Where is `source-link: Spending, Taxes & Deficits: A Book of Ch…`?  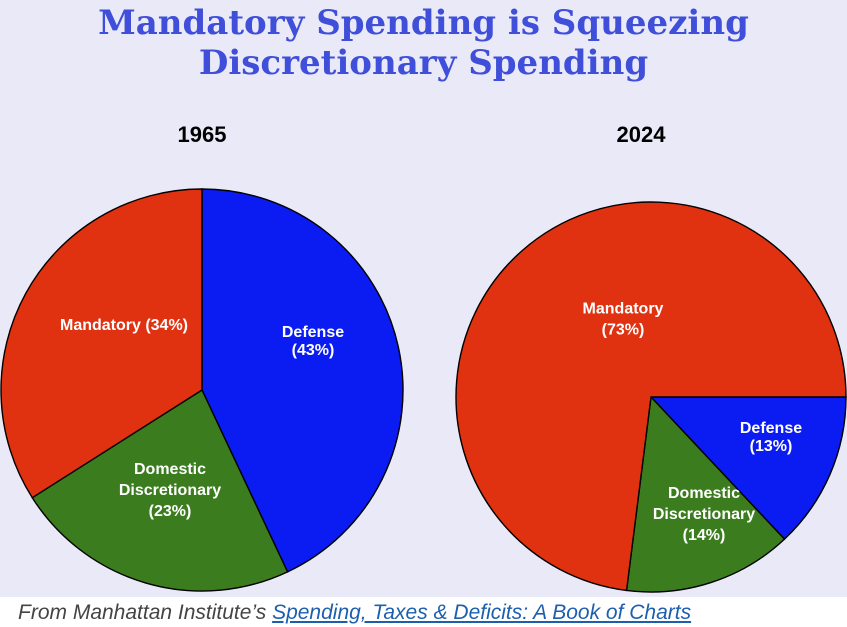
source-link: Spending, Taxes & Deficits: A Book of Ch… is located at coordinates (482, 612).